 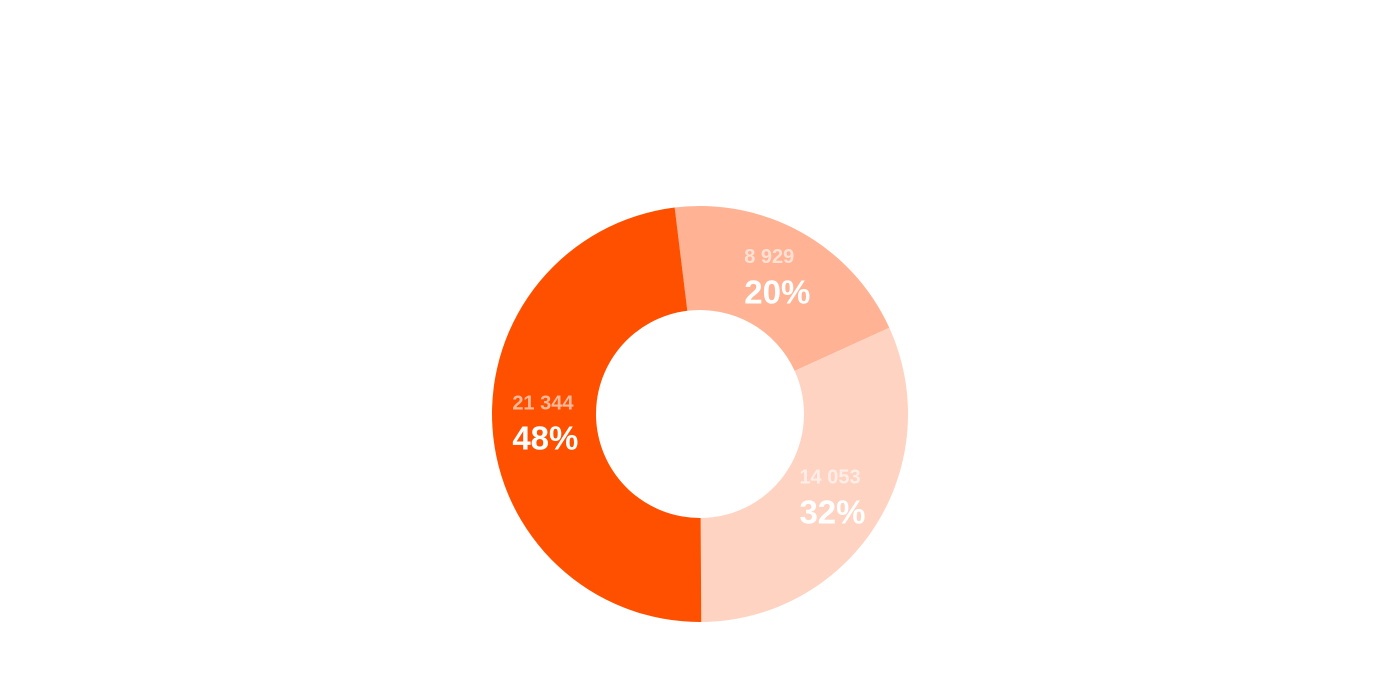 I want to click on percent-label: 20%, so click(x=777, y=292).